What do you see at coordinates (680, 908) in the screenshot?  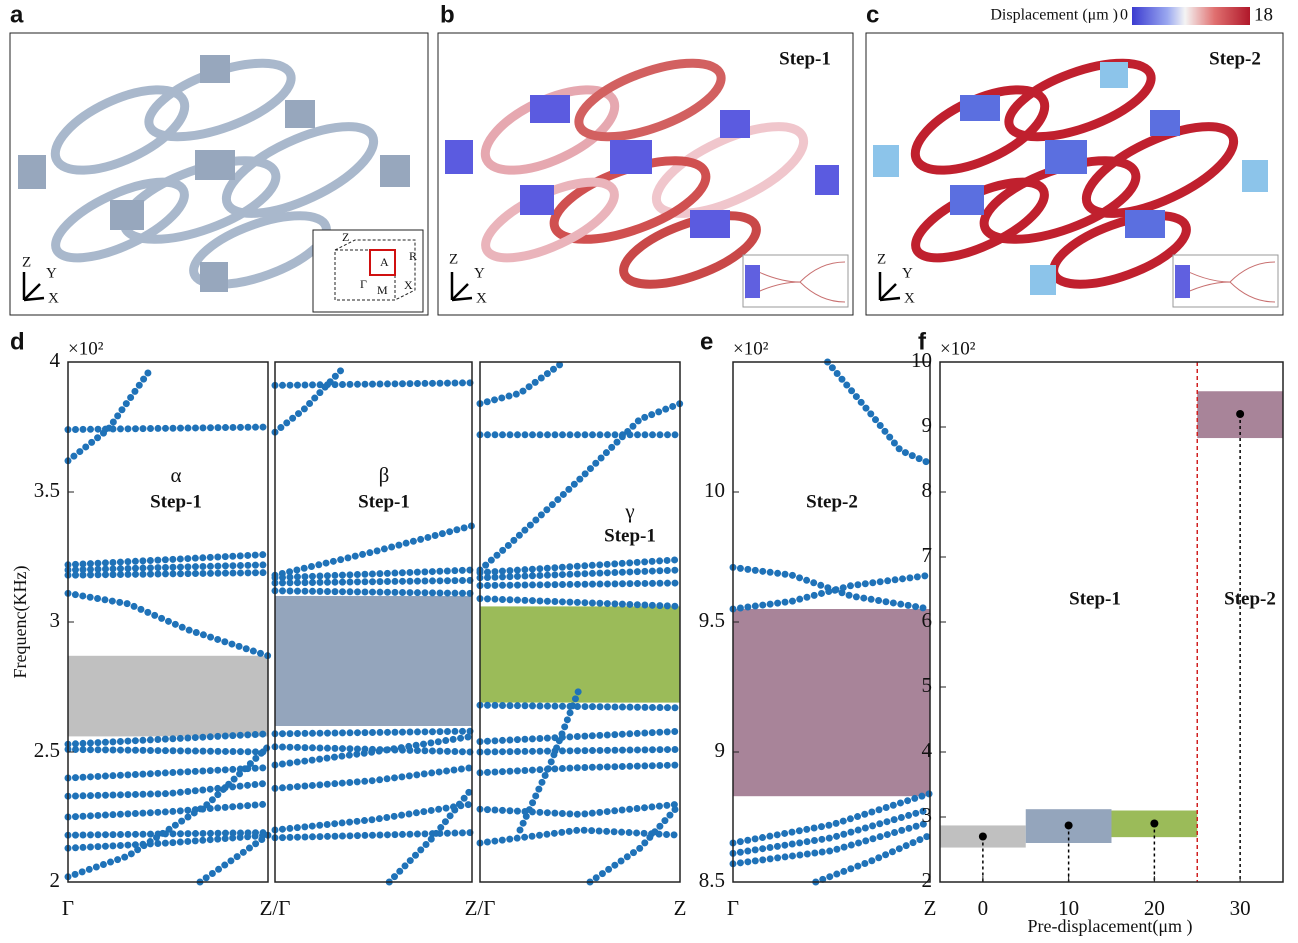 I see `x-tick-label: Z` at bounding box center [680, 908].